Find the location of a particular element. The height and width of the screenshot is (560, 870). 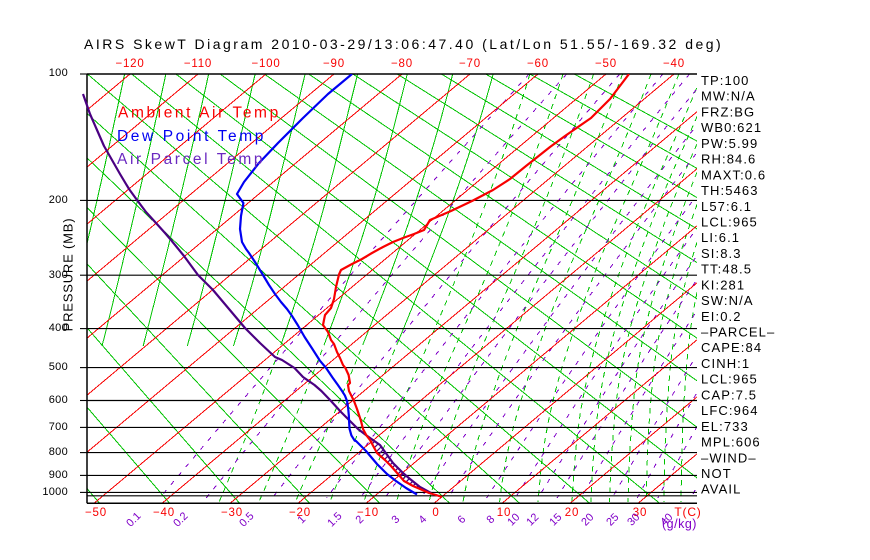

svg-text: L57:6.1 is located at coordinates (726, 206).